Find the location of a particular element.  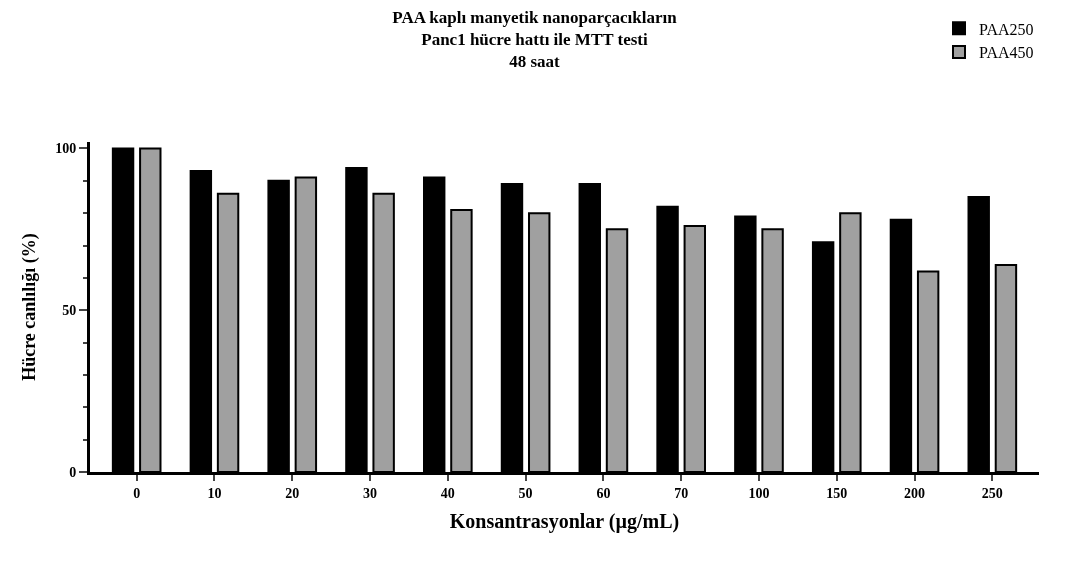

chart-title: PAA kaplı manyetik nanoparçacıkların Panc1 hücre hattı ile MTT testi 48 saat is located at coordinates (535, 39).